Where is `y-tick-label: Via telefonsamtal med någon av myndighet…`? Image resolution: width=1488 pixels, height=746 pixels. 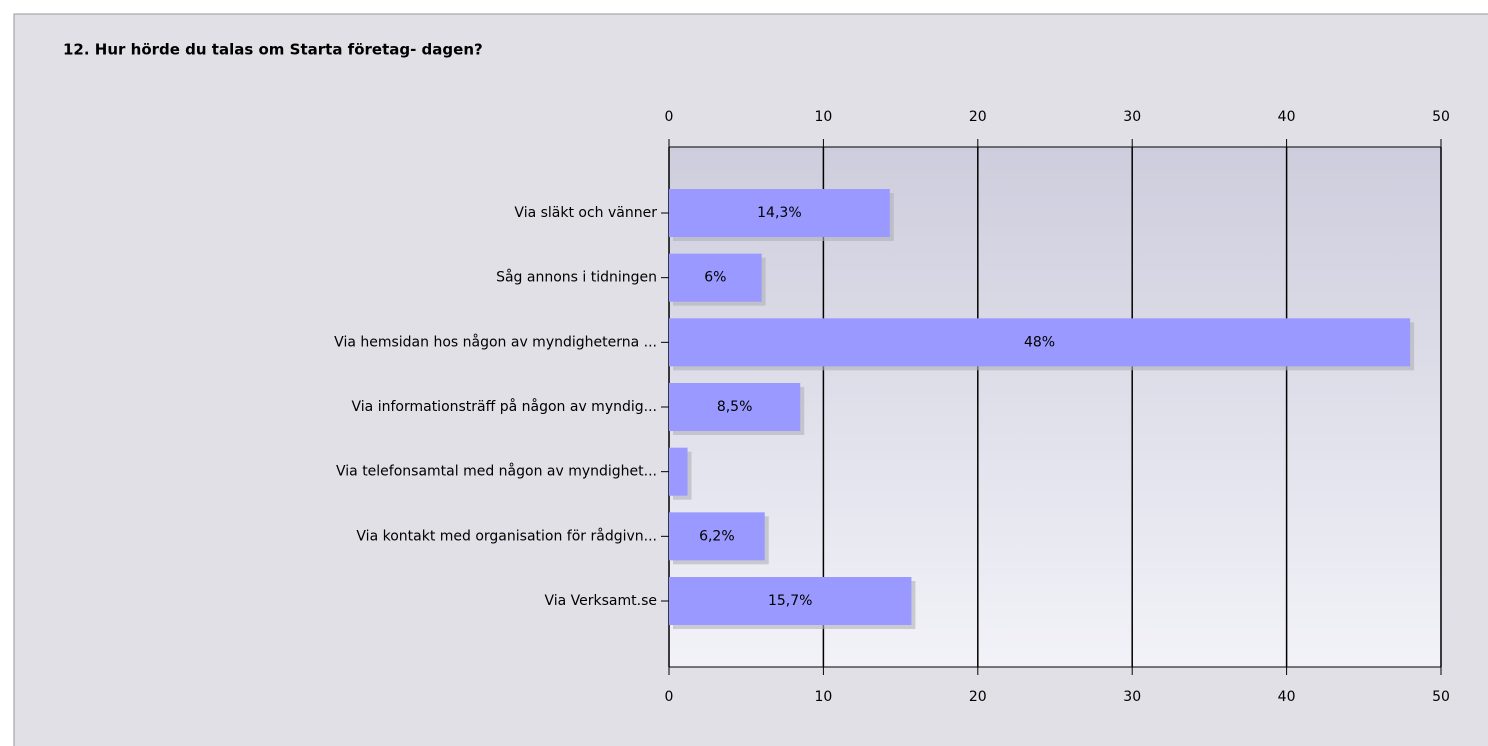 y-tick-label: Via telefonsamtal med någon av myndighet… is located at coordinates (496, 471).